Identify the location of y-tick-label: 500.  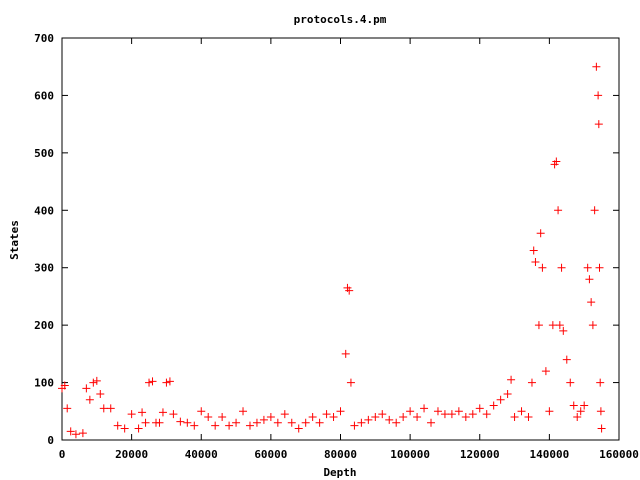
(44, 153).